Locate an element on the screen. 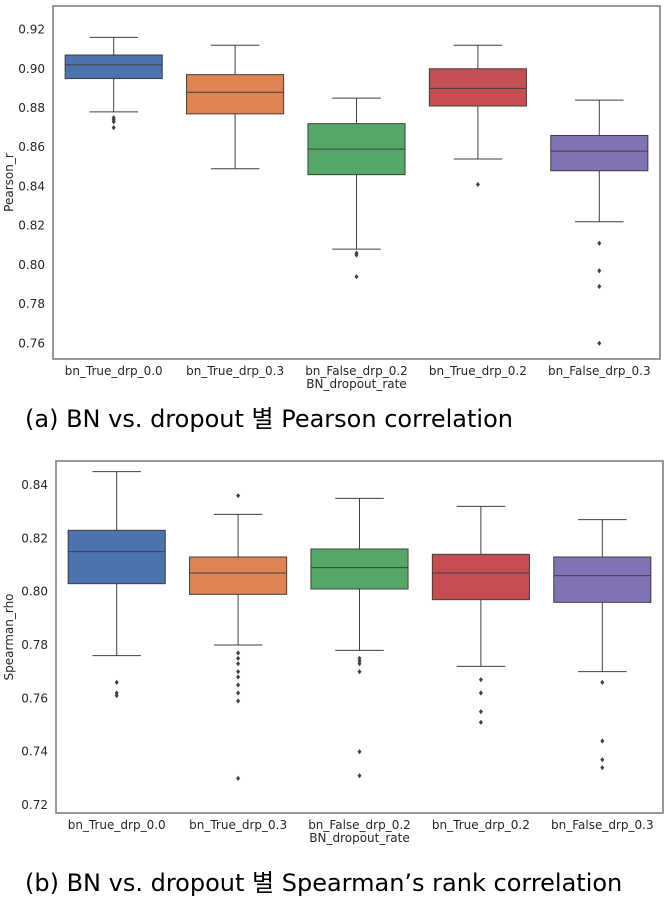 This screenshot has height=901, width=666. y-tick-label: 0.90 is located at coordinates (31, 69).